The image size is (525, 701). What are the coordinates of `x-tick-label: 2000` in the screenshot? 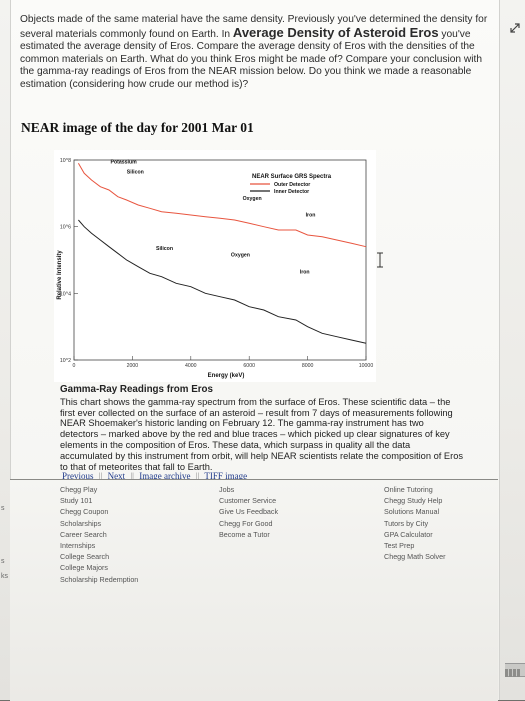 It's located at (133, 366).